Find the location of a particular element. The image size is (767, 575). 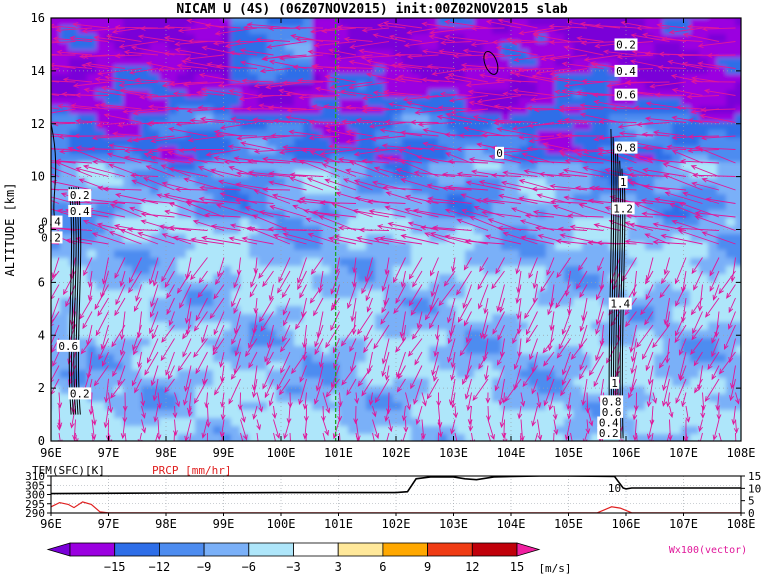

y-tick-label: 10 is located at coordinates (38, 177).